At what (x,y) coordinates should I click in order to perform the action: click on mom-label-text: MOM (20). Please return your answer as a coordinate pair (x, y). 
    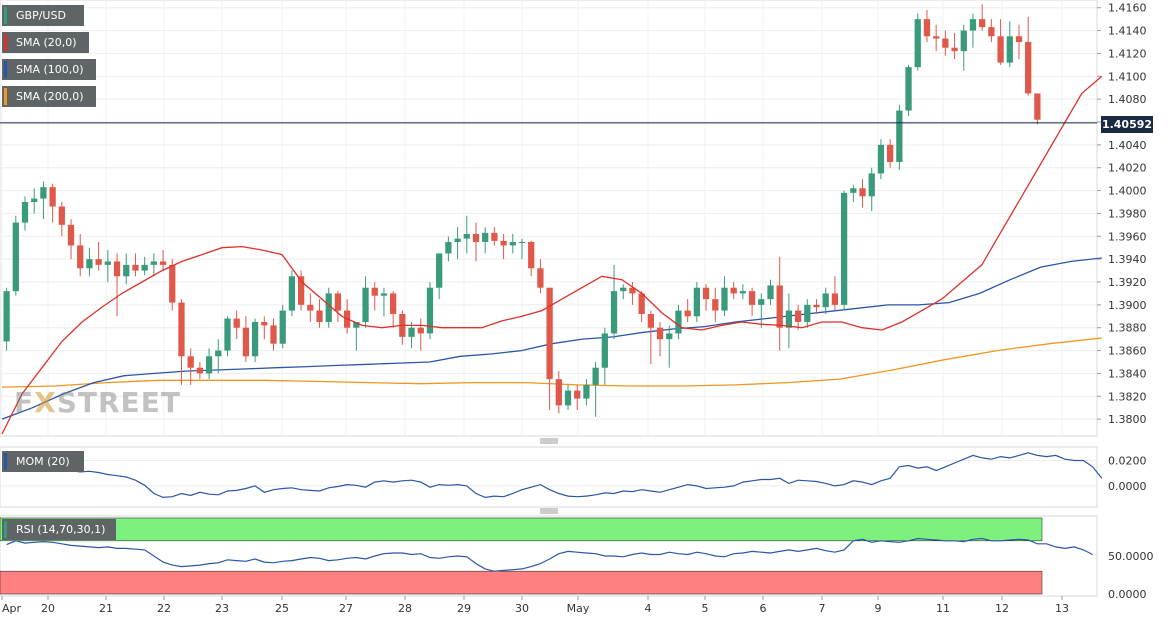
    Looking at the image, I should click on (43, 461).